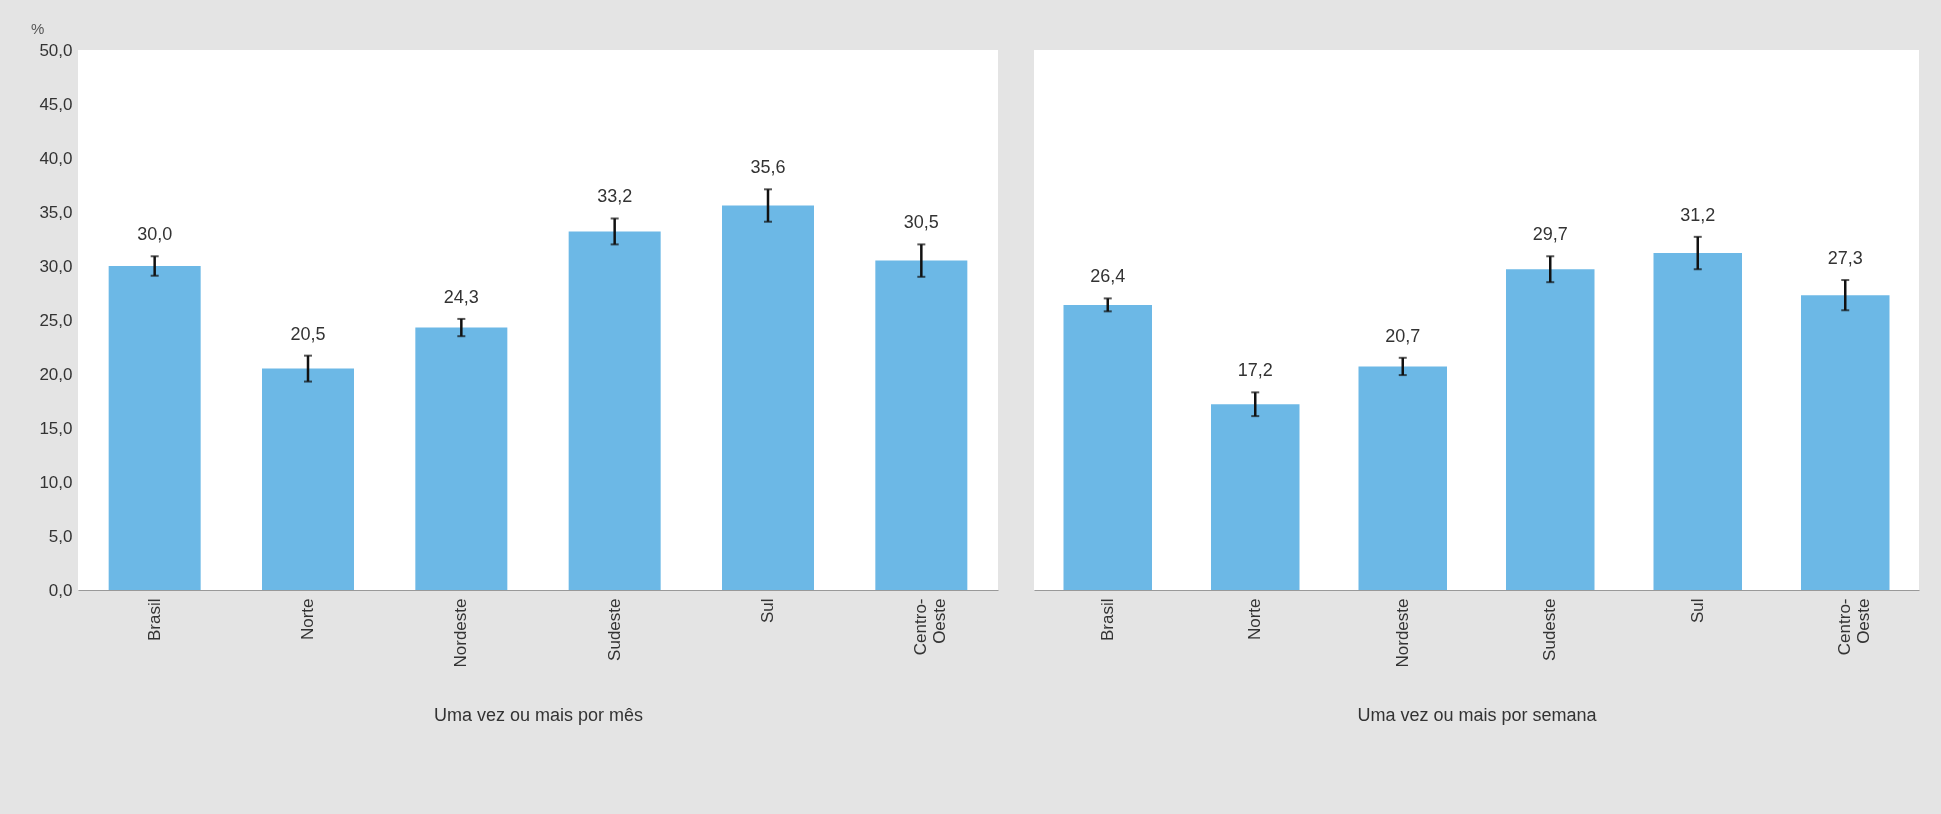 The height and width of the screenshot is (814, 1941). I want to click on y-tick-label: 20,0, so click(56, 374).